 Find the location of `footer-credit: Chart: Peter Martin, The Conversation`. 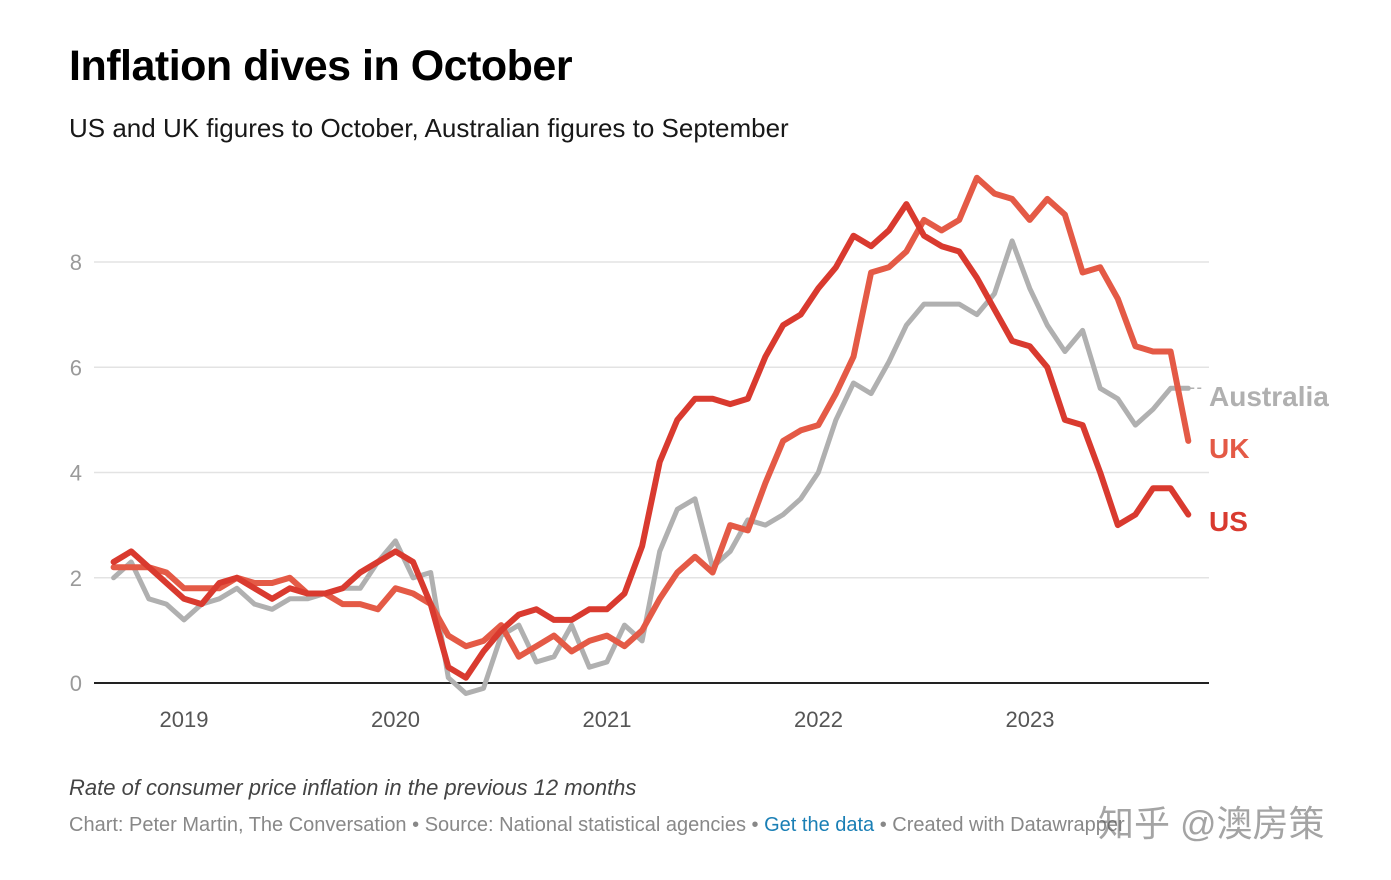

footer-credit: Chart: Peter Martin, The Conversation is located at coordinates (238, 825).